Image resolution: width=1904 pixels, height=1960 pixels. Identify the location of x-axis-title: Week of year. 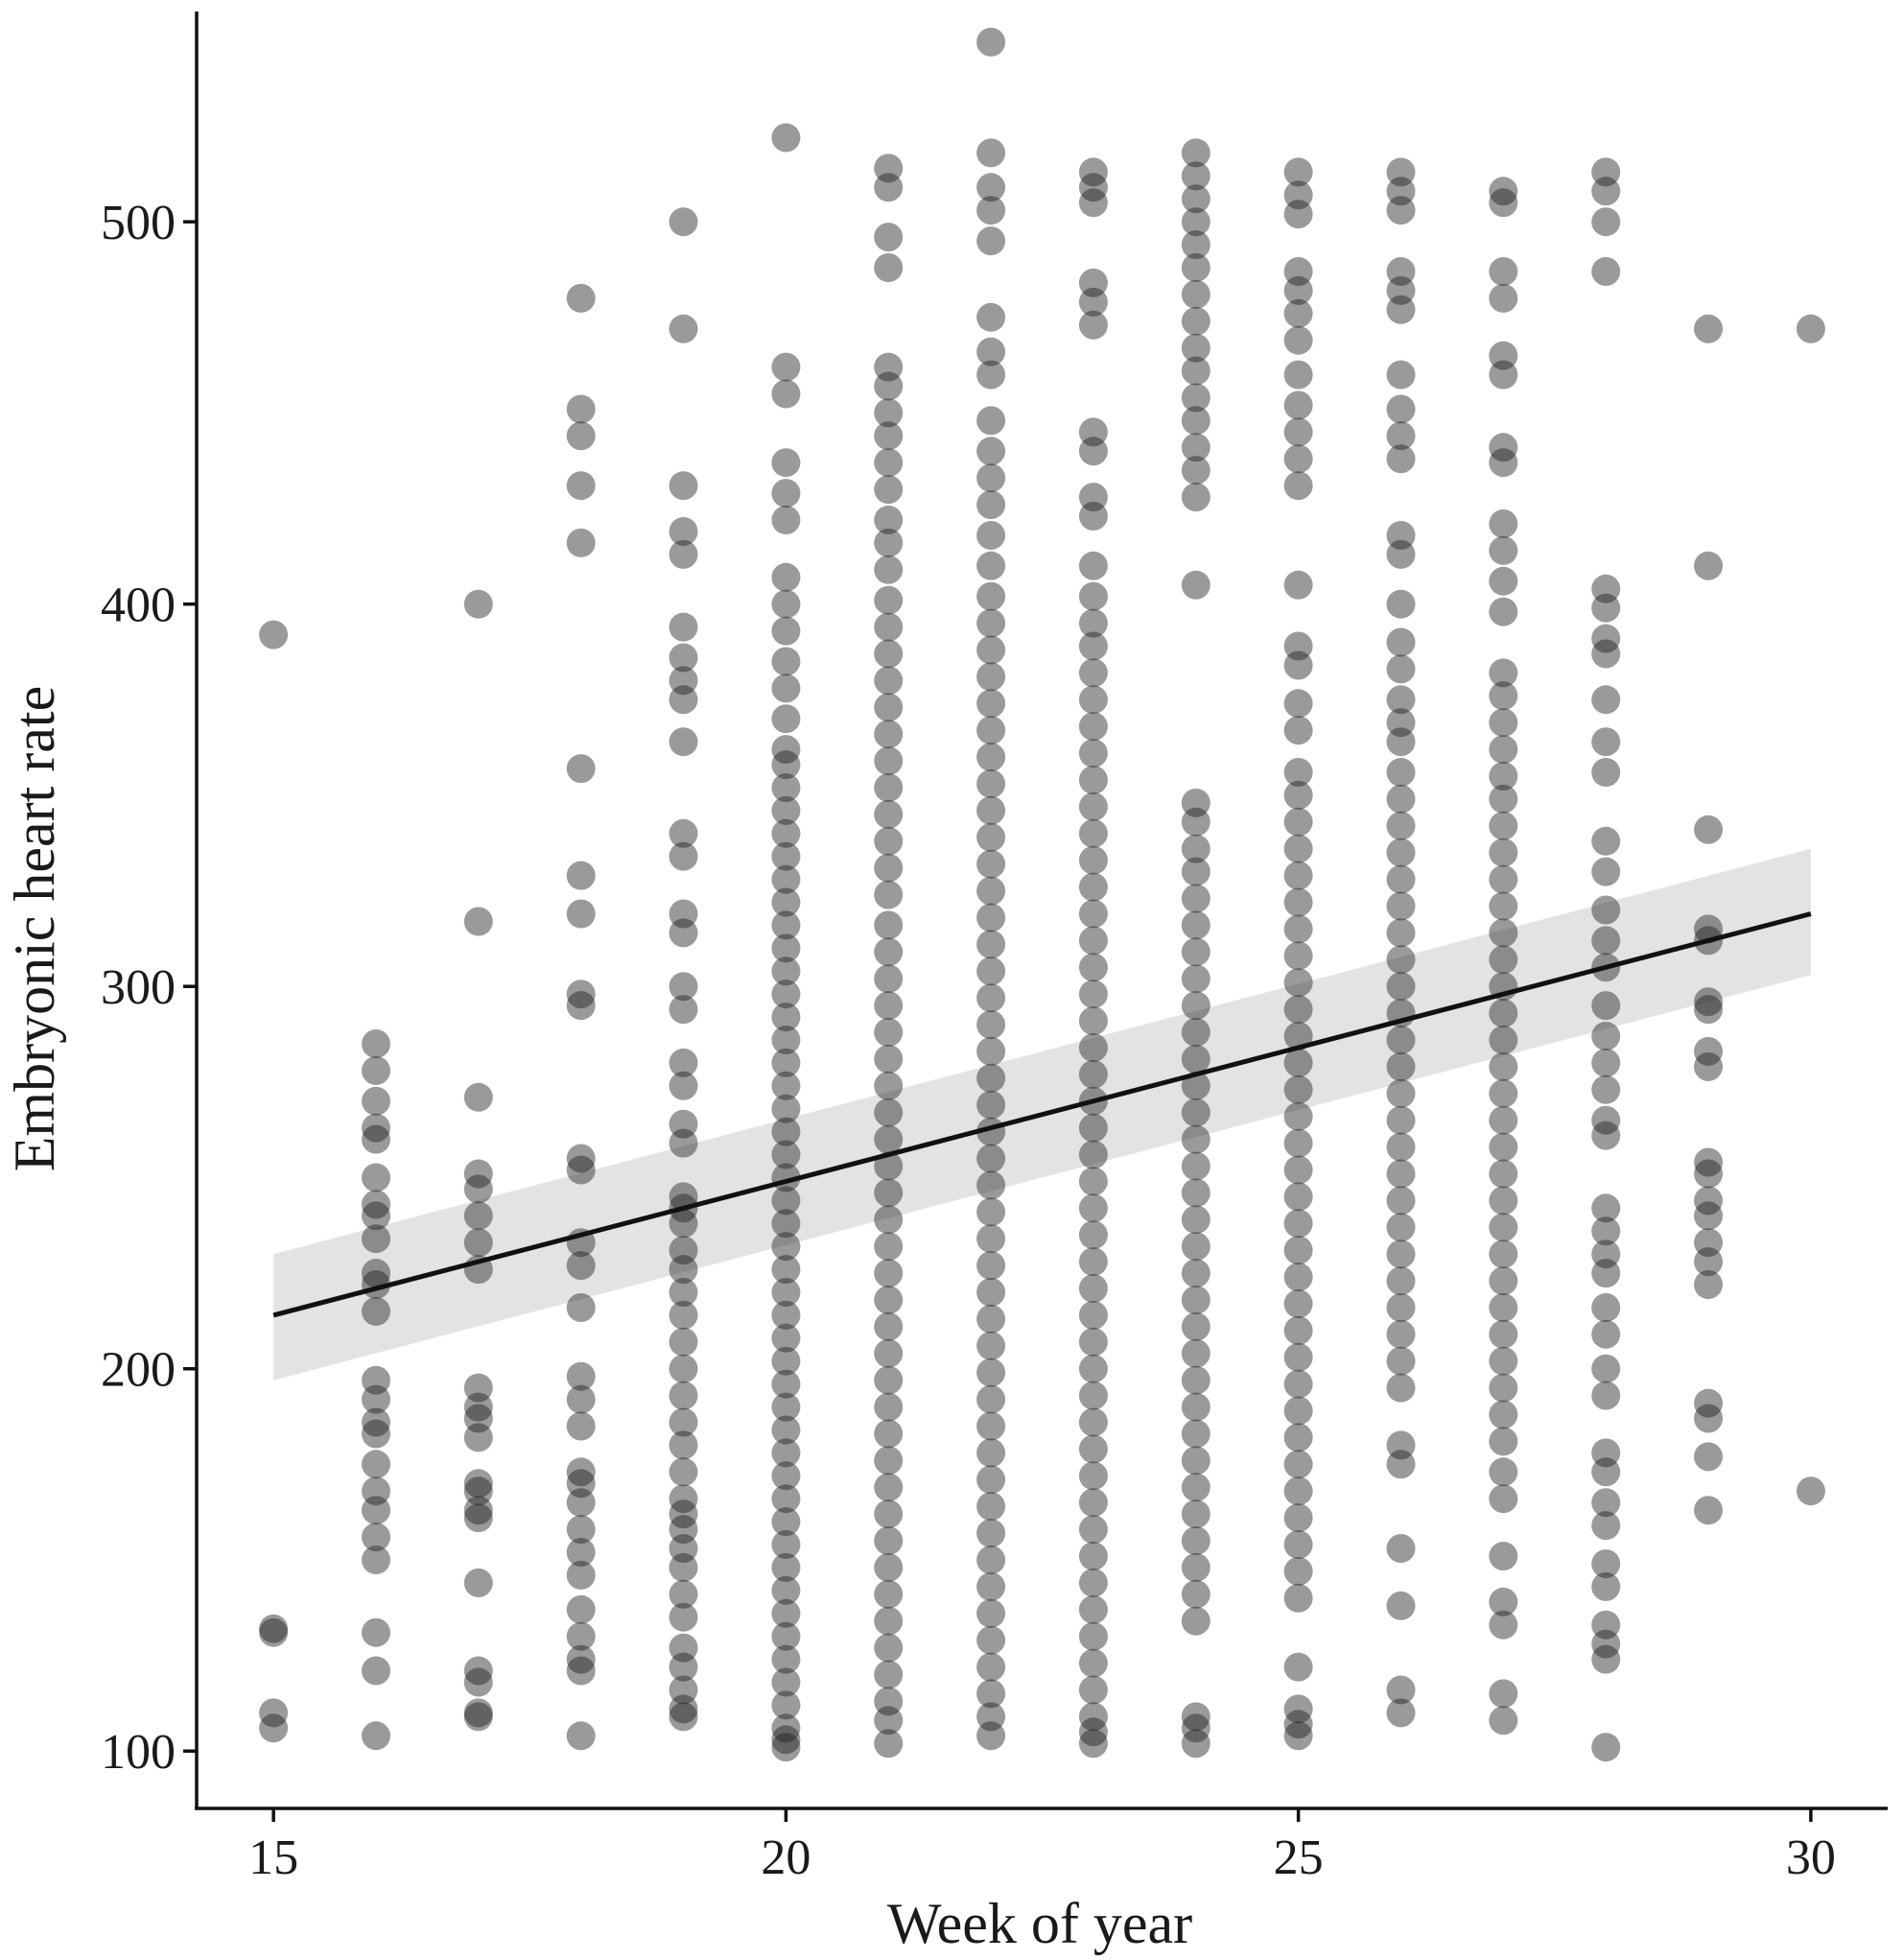
(1039, 1924).